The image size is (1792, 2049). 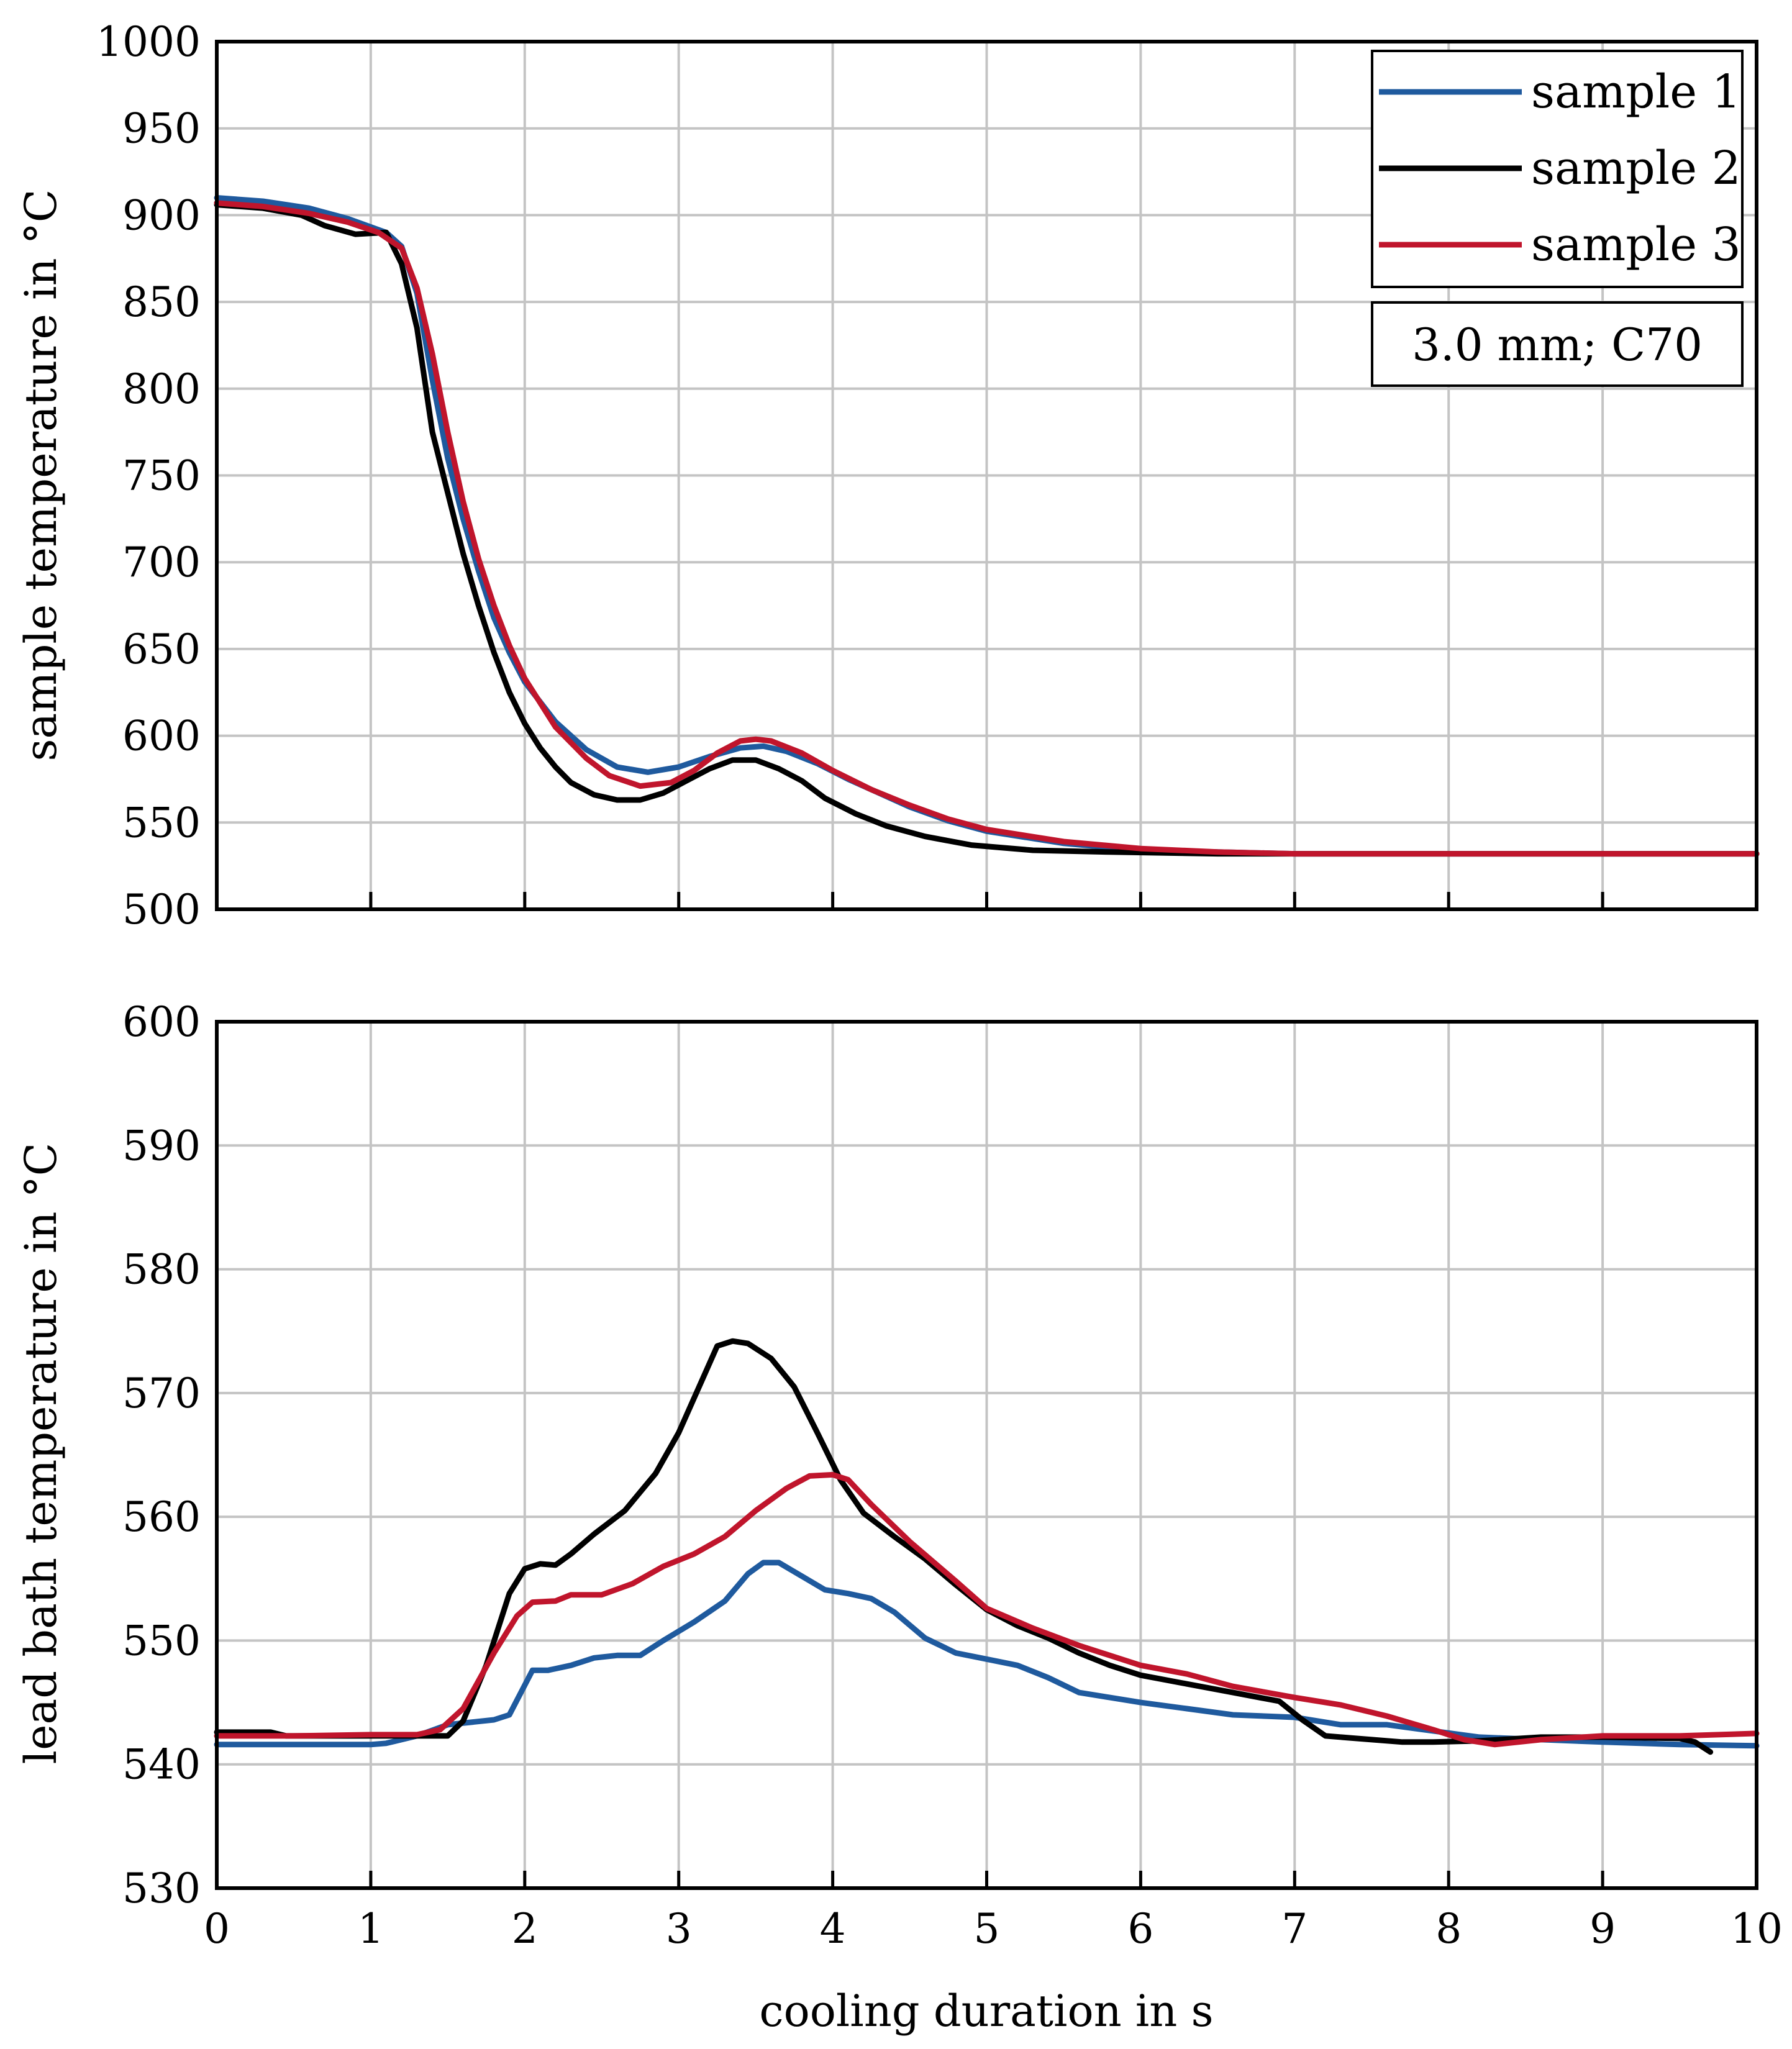 I want to click on top-ytick-label-950: 950, so click(x=161, y=129).